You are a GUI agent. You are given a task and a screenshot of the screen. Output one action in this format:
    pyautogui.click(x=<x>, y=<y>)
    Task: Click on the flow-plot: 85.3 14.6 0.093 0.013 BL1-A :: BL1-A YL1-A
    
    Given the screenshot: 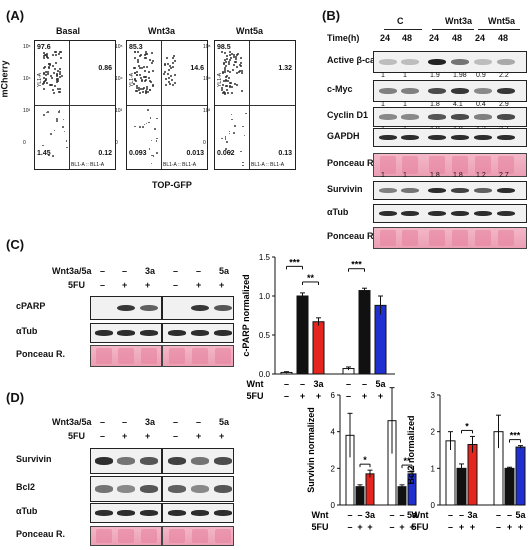 What is the action you would take?
    pyautogui.click(x=167, y=105)
    